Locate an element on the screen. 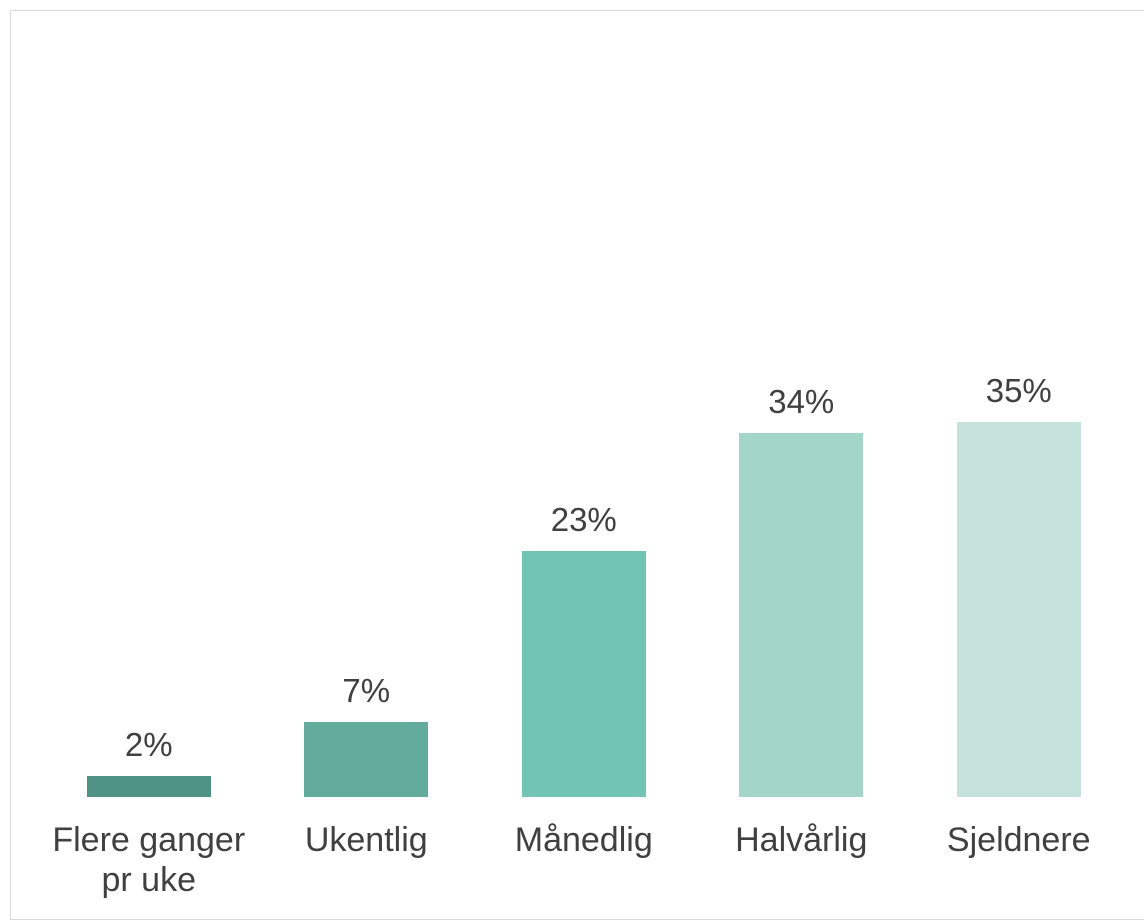  category-label: Ukentlig is located at coordinates (366, 840).